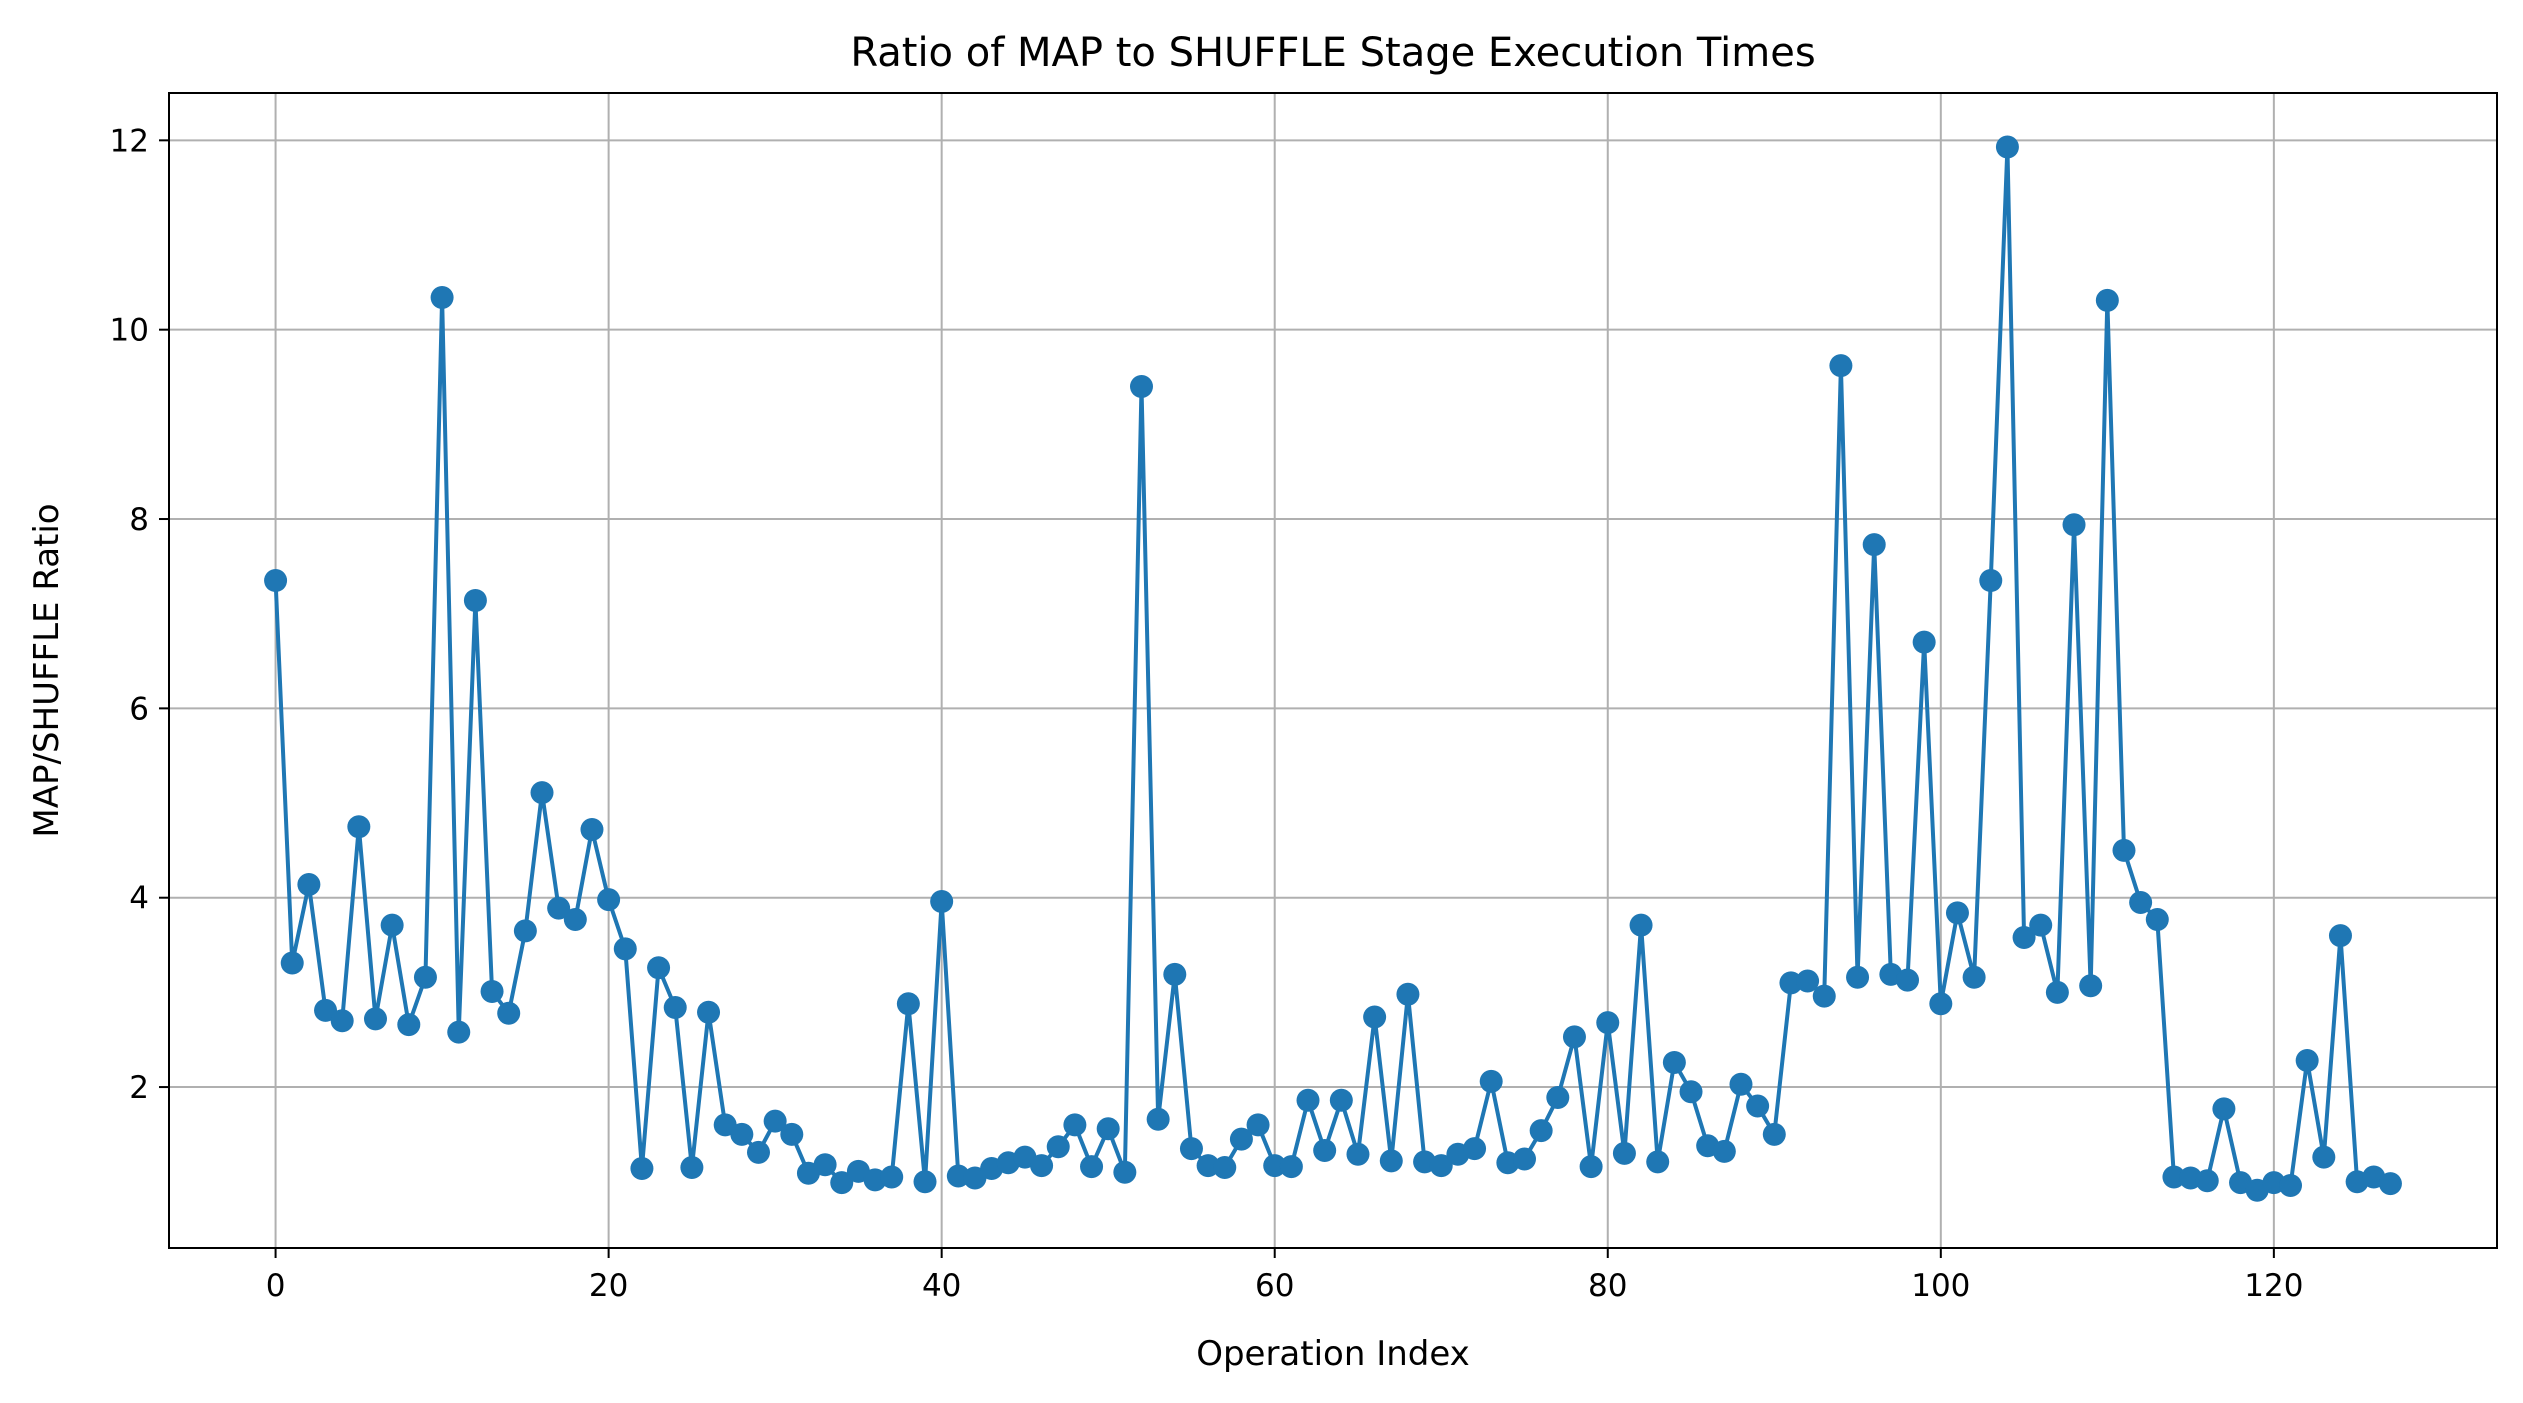  What do you see at coordinates (139, 899) in the screenshot?
I see `y-tick-label: 4` at bounding box center [139, 899].